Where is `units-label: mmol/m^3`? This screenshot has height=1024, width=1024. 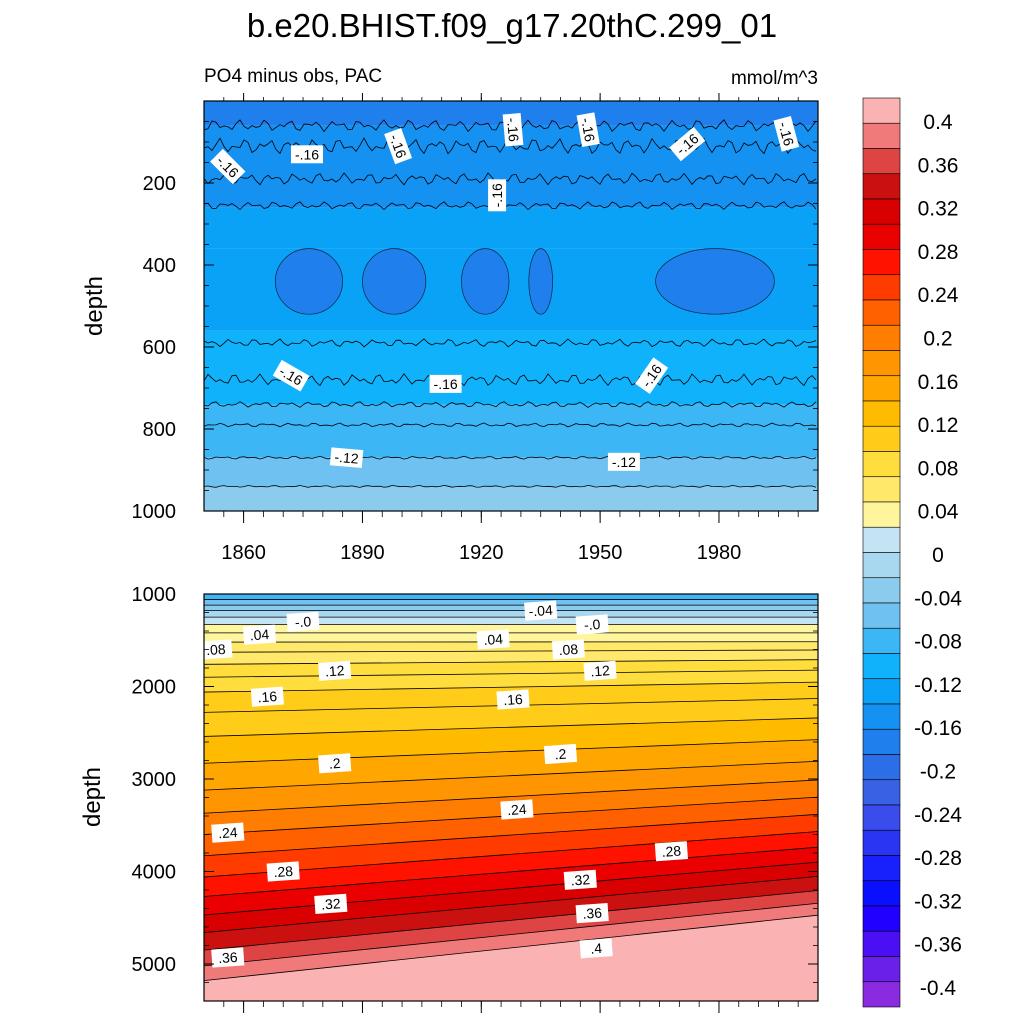 units-label: mmol/m^3 is located at coordinates (774, 78).